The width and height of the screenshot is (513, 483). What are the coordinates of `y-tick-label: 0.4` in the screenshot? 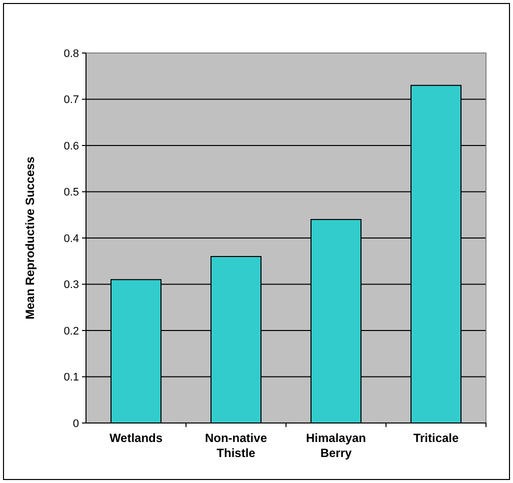 It's located at (71, 238).